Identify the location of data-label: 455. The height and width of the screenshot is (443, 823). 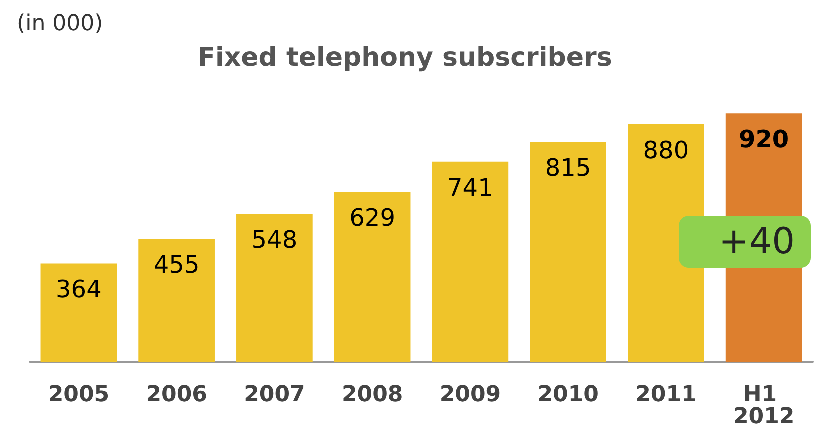
(177, 265).